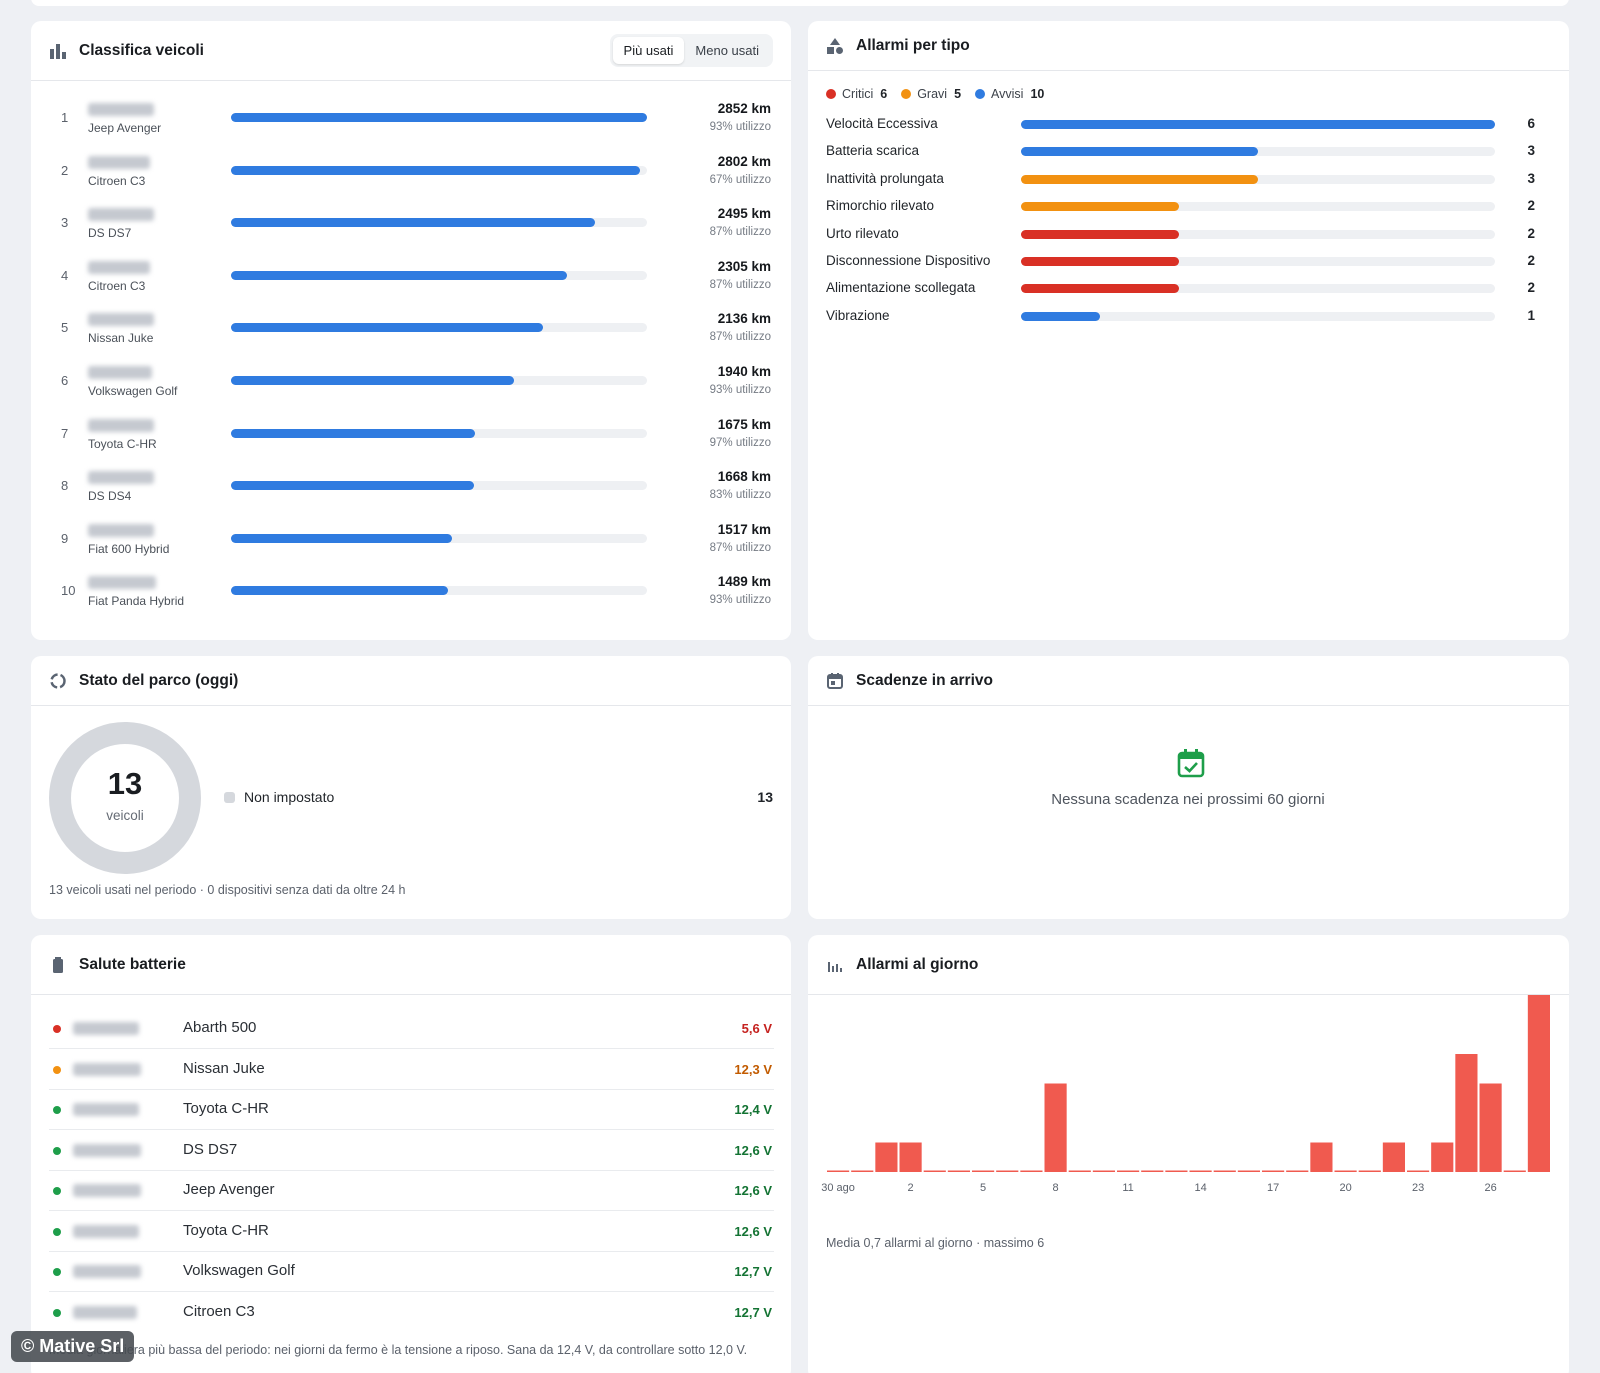  What do you see at coordinates (136, 601) in the screenshot?
I see `vehicle-model: Fiat Panda Hybrid` at bounding box center [136, 601].